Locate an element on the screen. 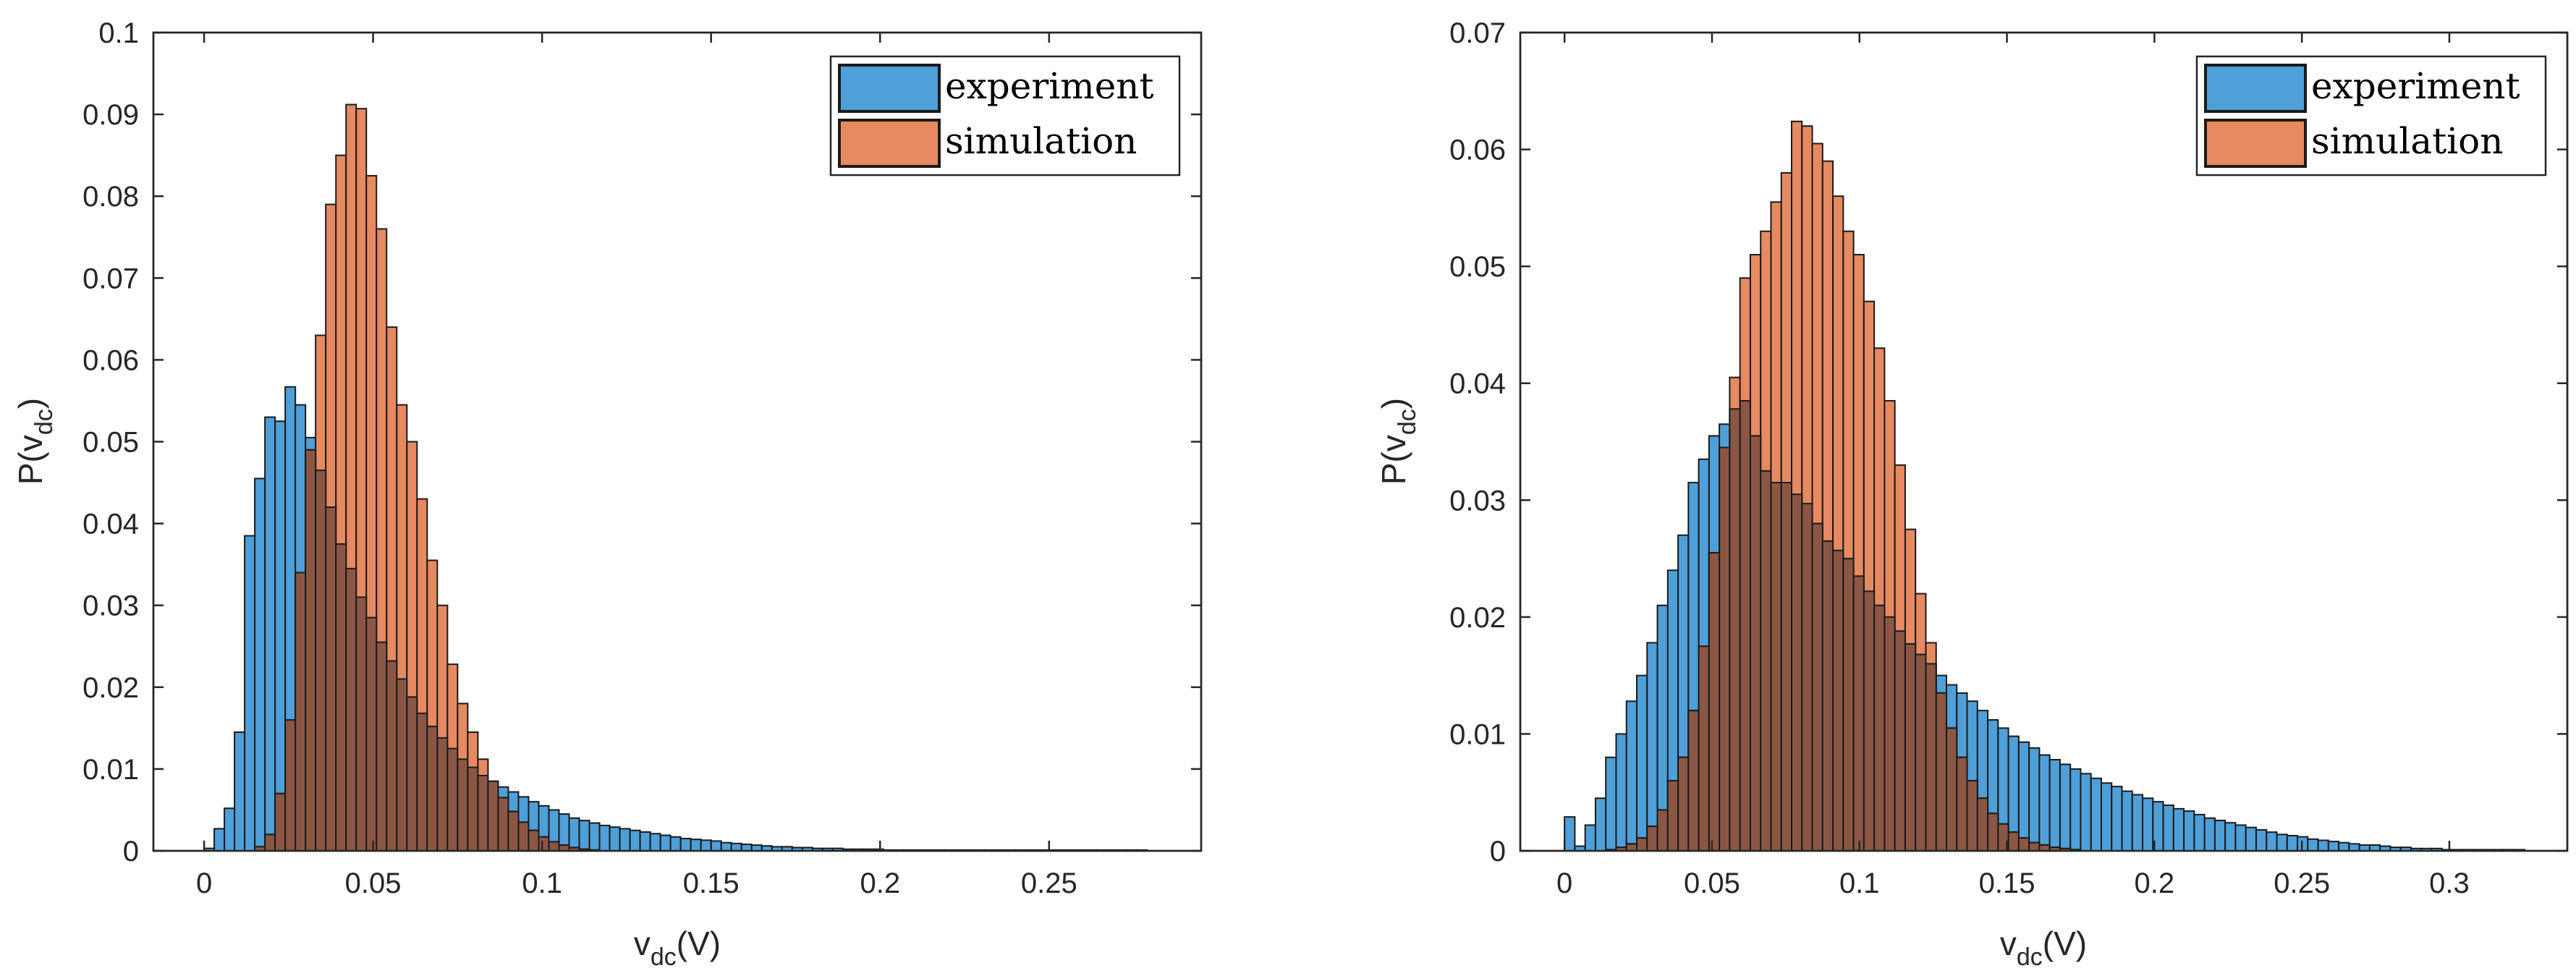 The image size is (2576, 976). left-x-tick-label: 0.2 is located at coordinates (880, 883).